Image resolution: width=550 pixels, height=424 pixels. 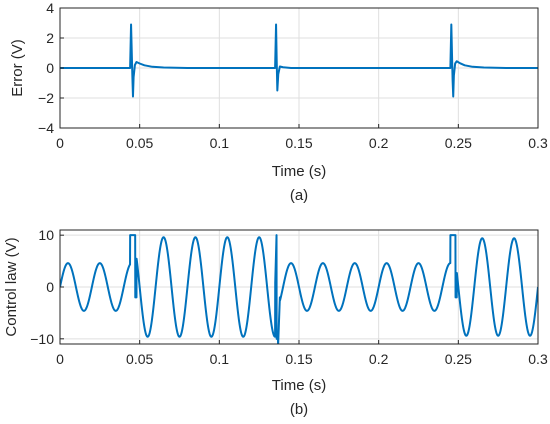 I want to click on y-tick-label: 2, so click(x=50, y=38).